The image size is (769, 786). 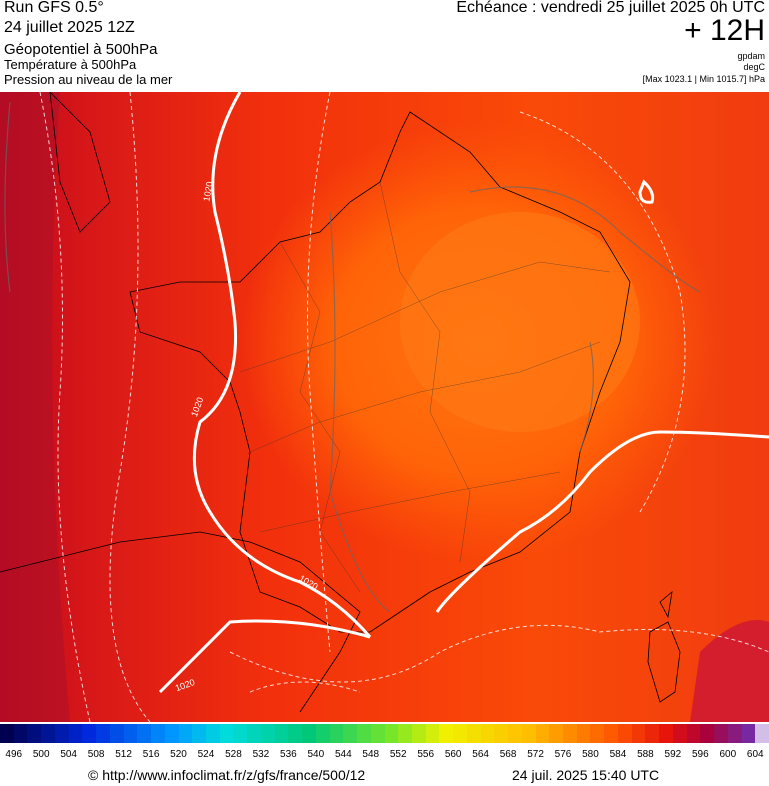 I want to click on colorbar-label: 504, so click(x=68, y=754).